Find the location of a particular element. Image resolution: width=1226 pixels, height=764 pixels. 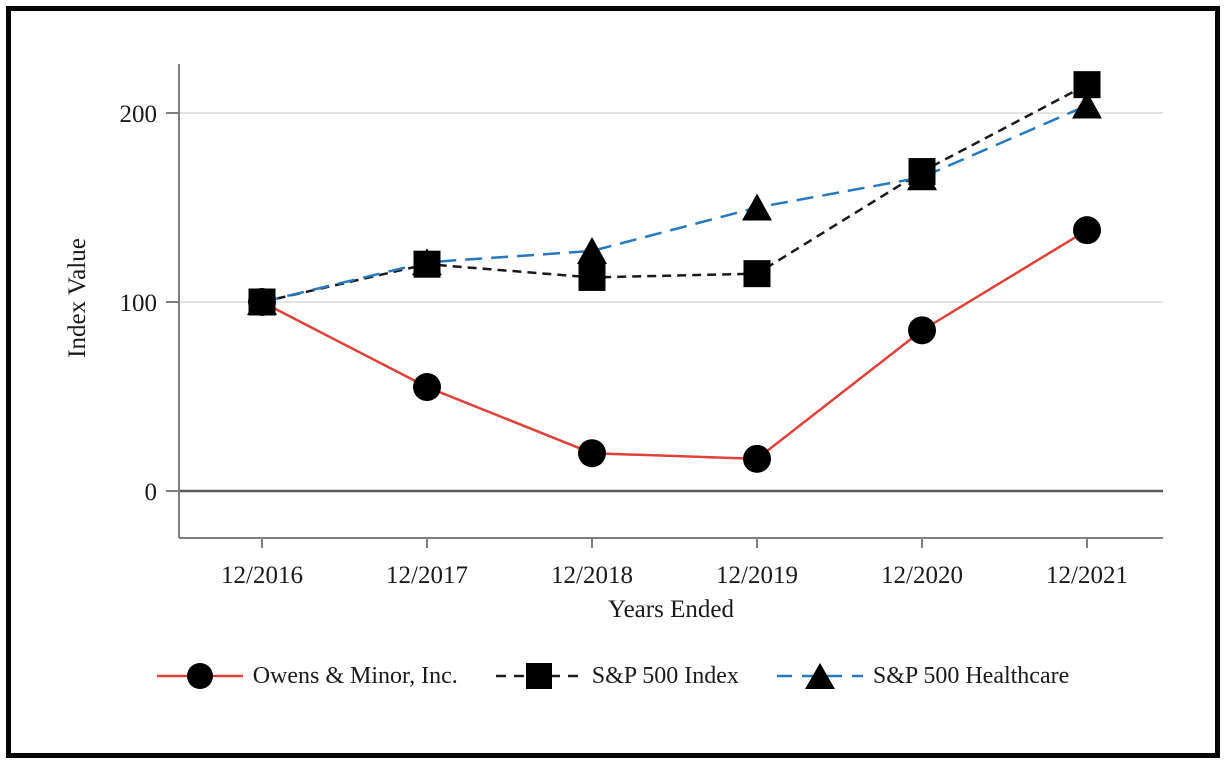

x-axis-title: Years Ended is located at coordinates (671, 609).